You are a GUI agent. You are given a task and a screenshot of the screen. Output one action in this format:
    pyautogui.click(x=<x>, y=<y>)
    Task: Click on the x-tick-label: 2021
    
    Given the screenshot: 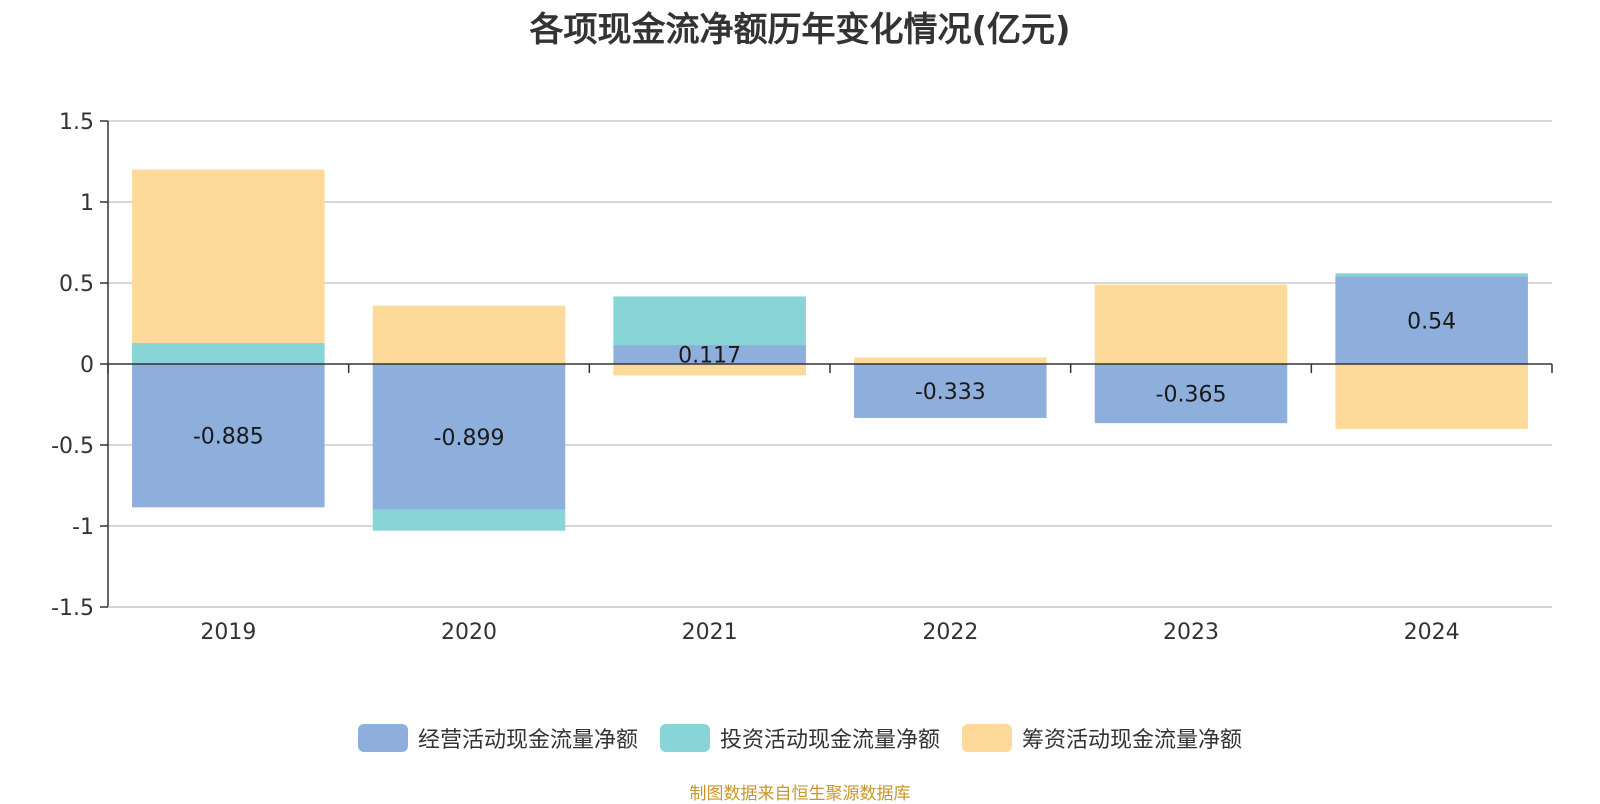 What is the action you would take?
    pyautogui.click(x=710, y=632)
    